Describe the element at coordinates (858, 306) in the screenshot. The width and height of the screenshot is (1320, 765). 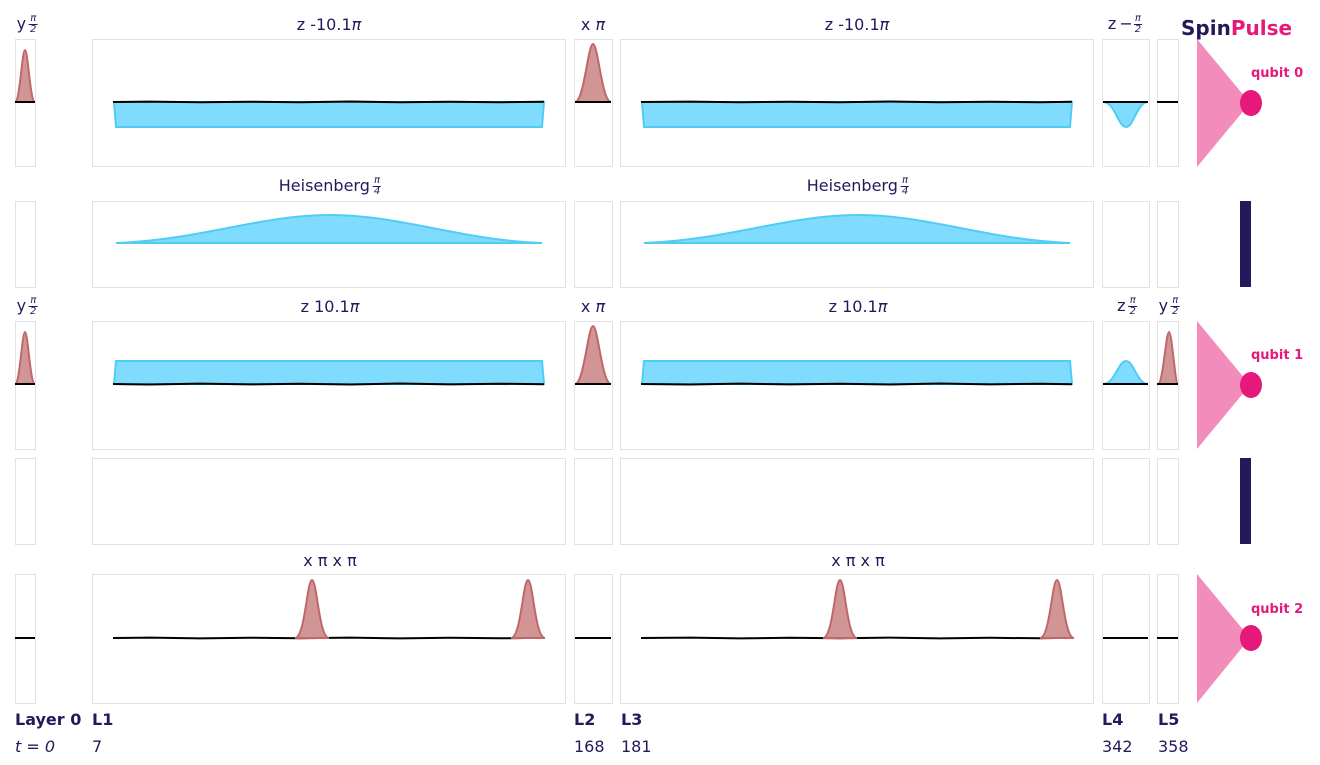
I see `title-q1-l3: z 10.1π` at that location.